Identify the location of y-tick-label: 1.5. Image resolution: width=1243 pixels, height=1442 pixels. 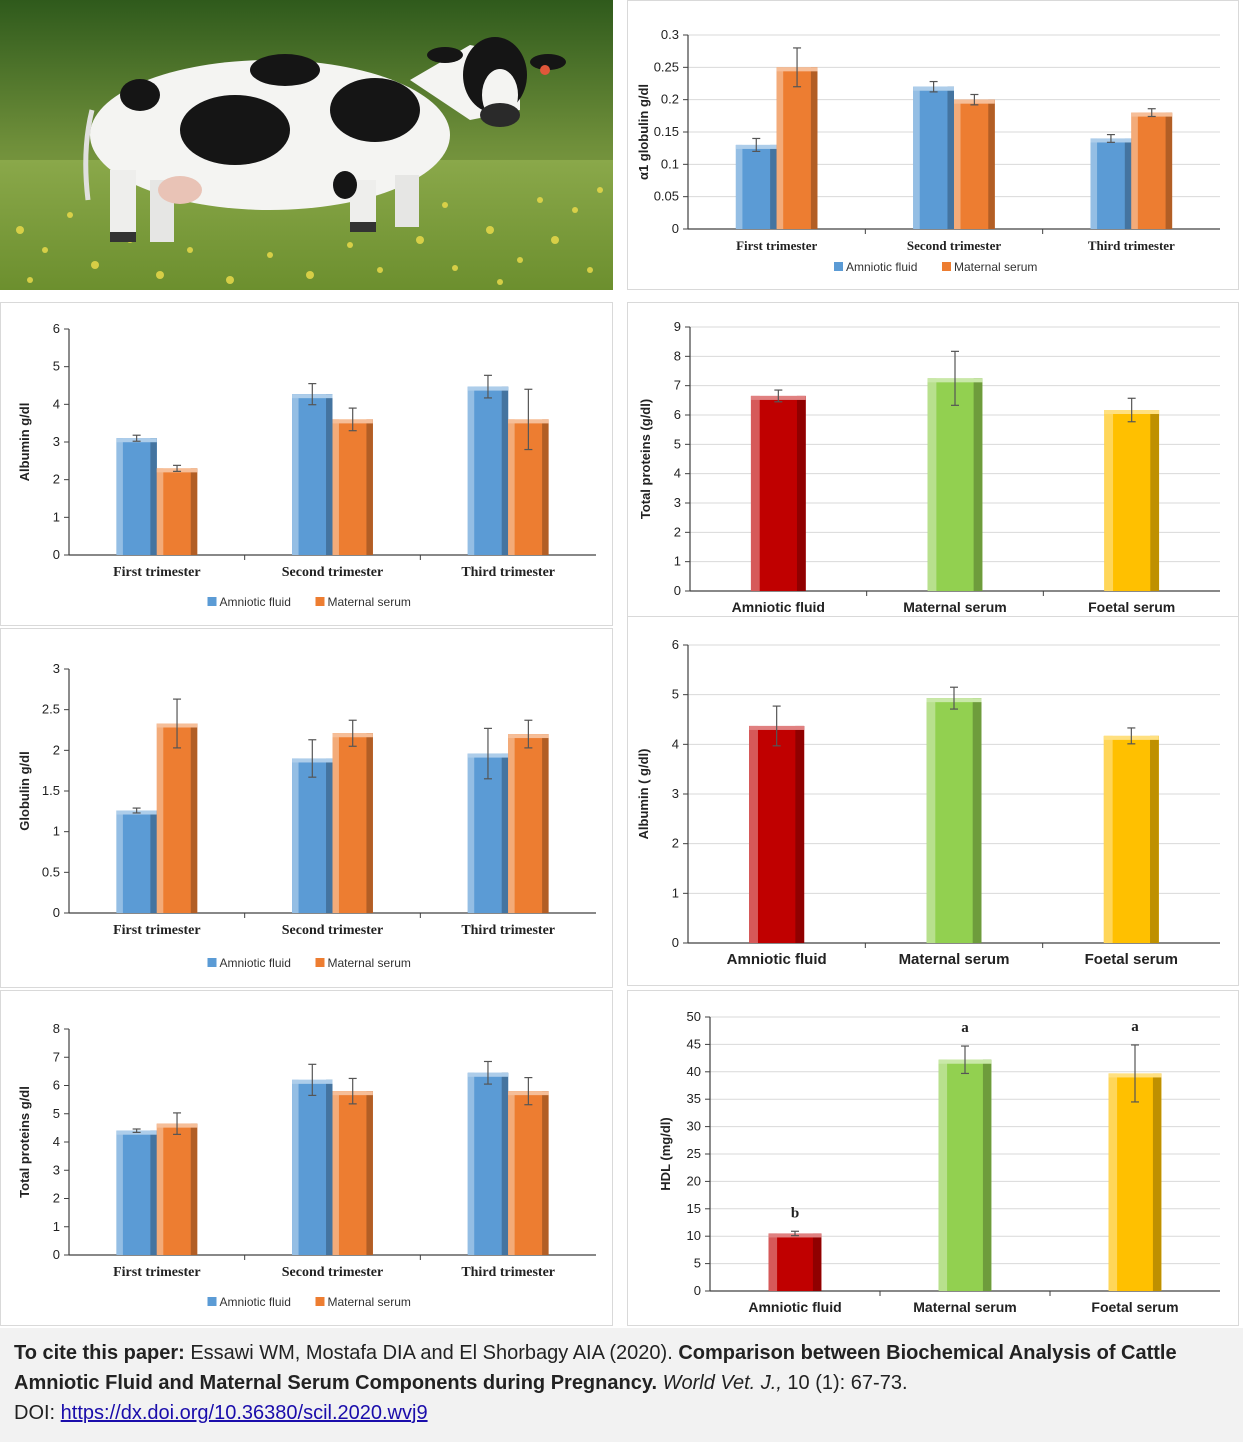
(51, 790).